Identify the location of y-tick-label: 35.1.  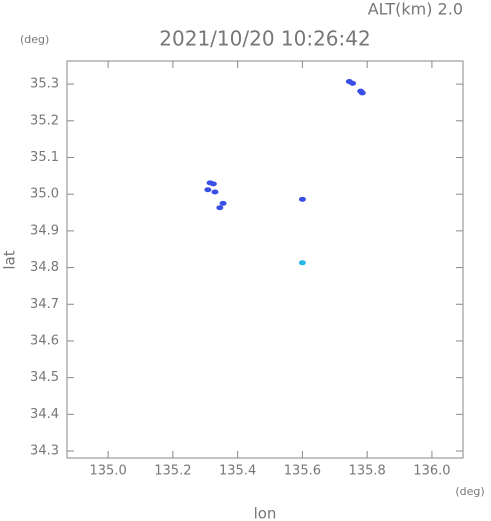
(44, 157).